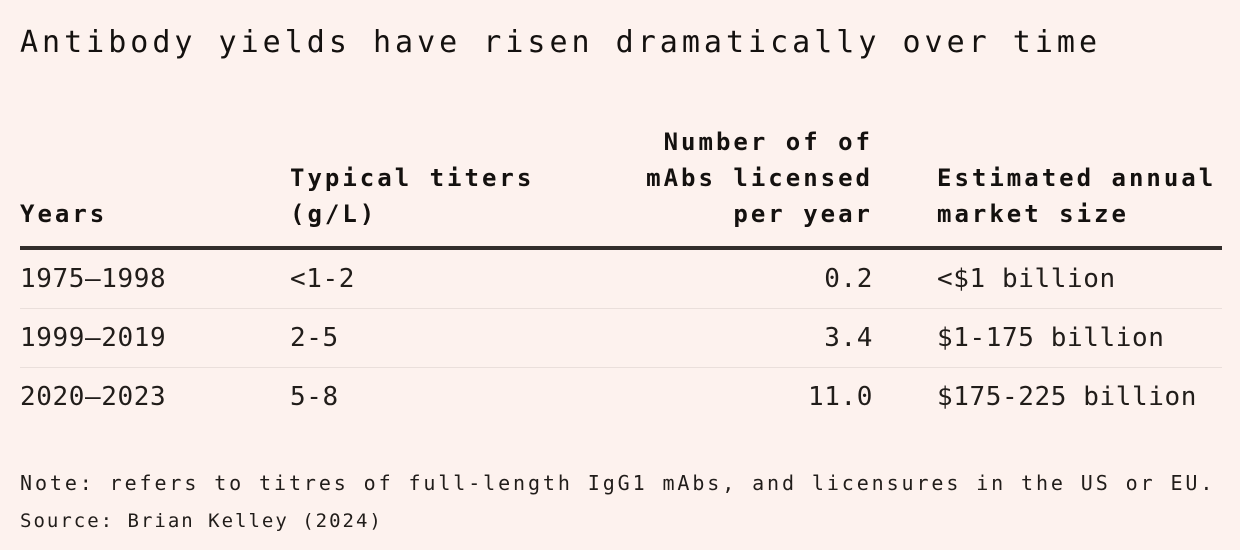  Describe the element at coordinates (435, 338) in the screenshot. I see `cell-titers: 2-5` at that location.